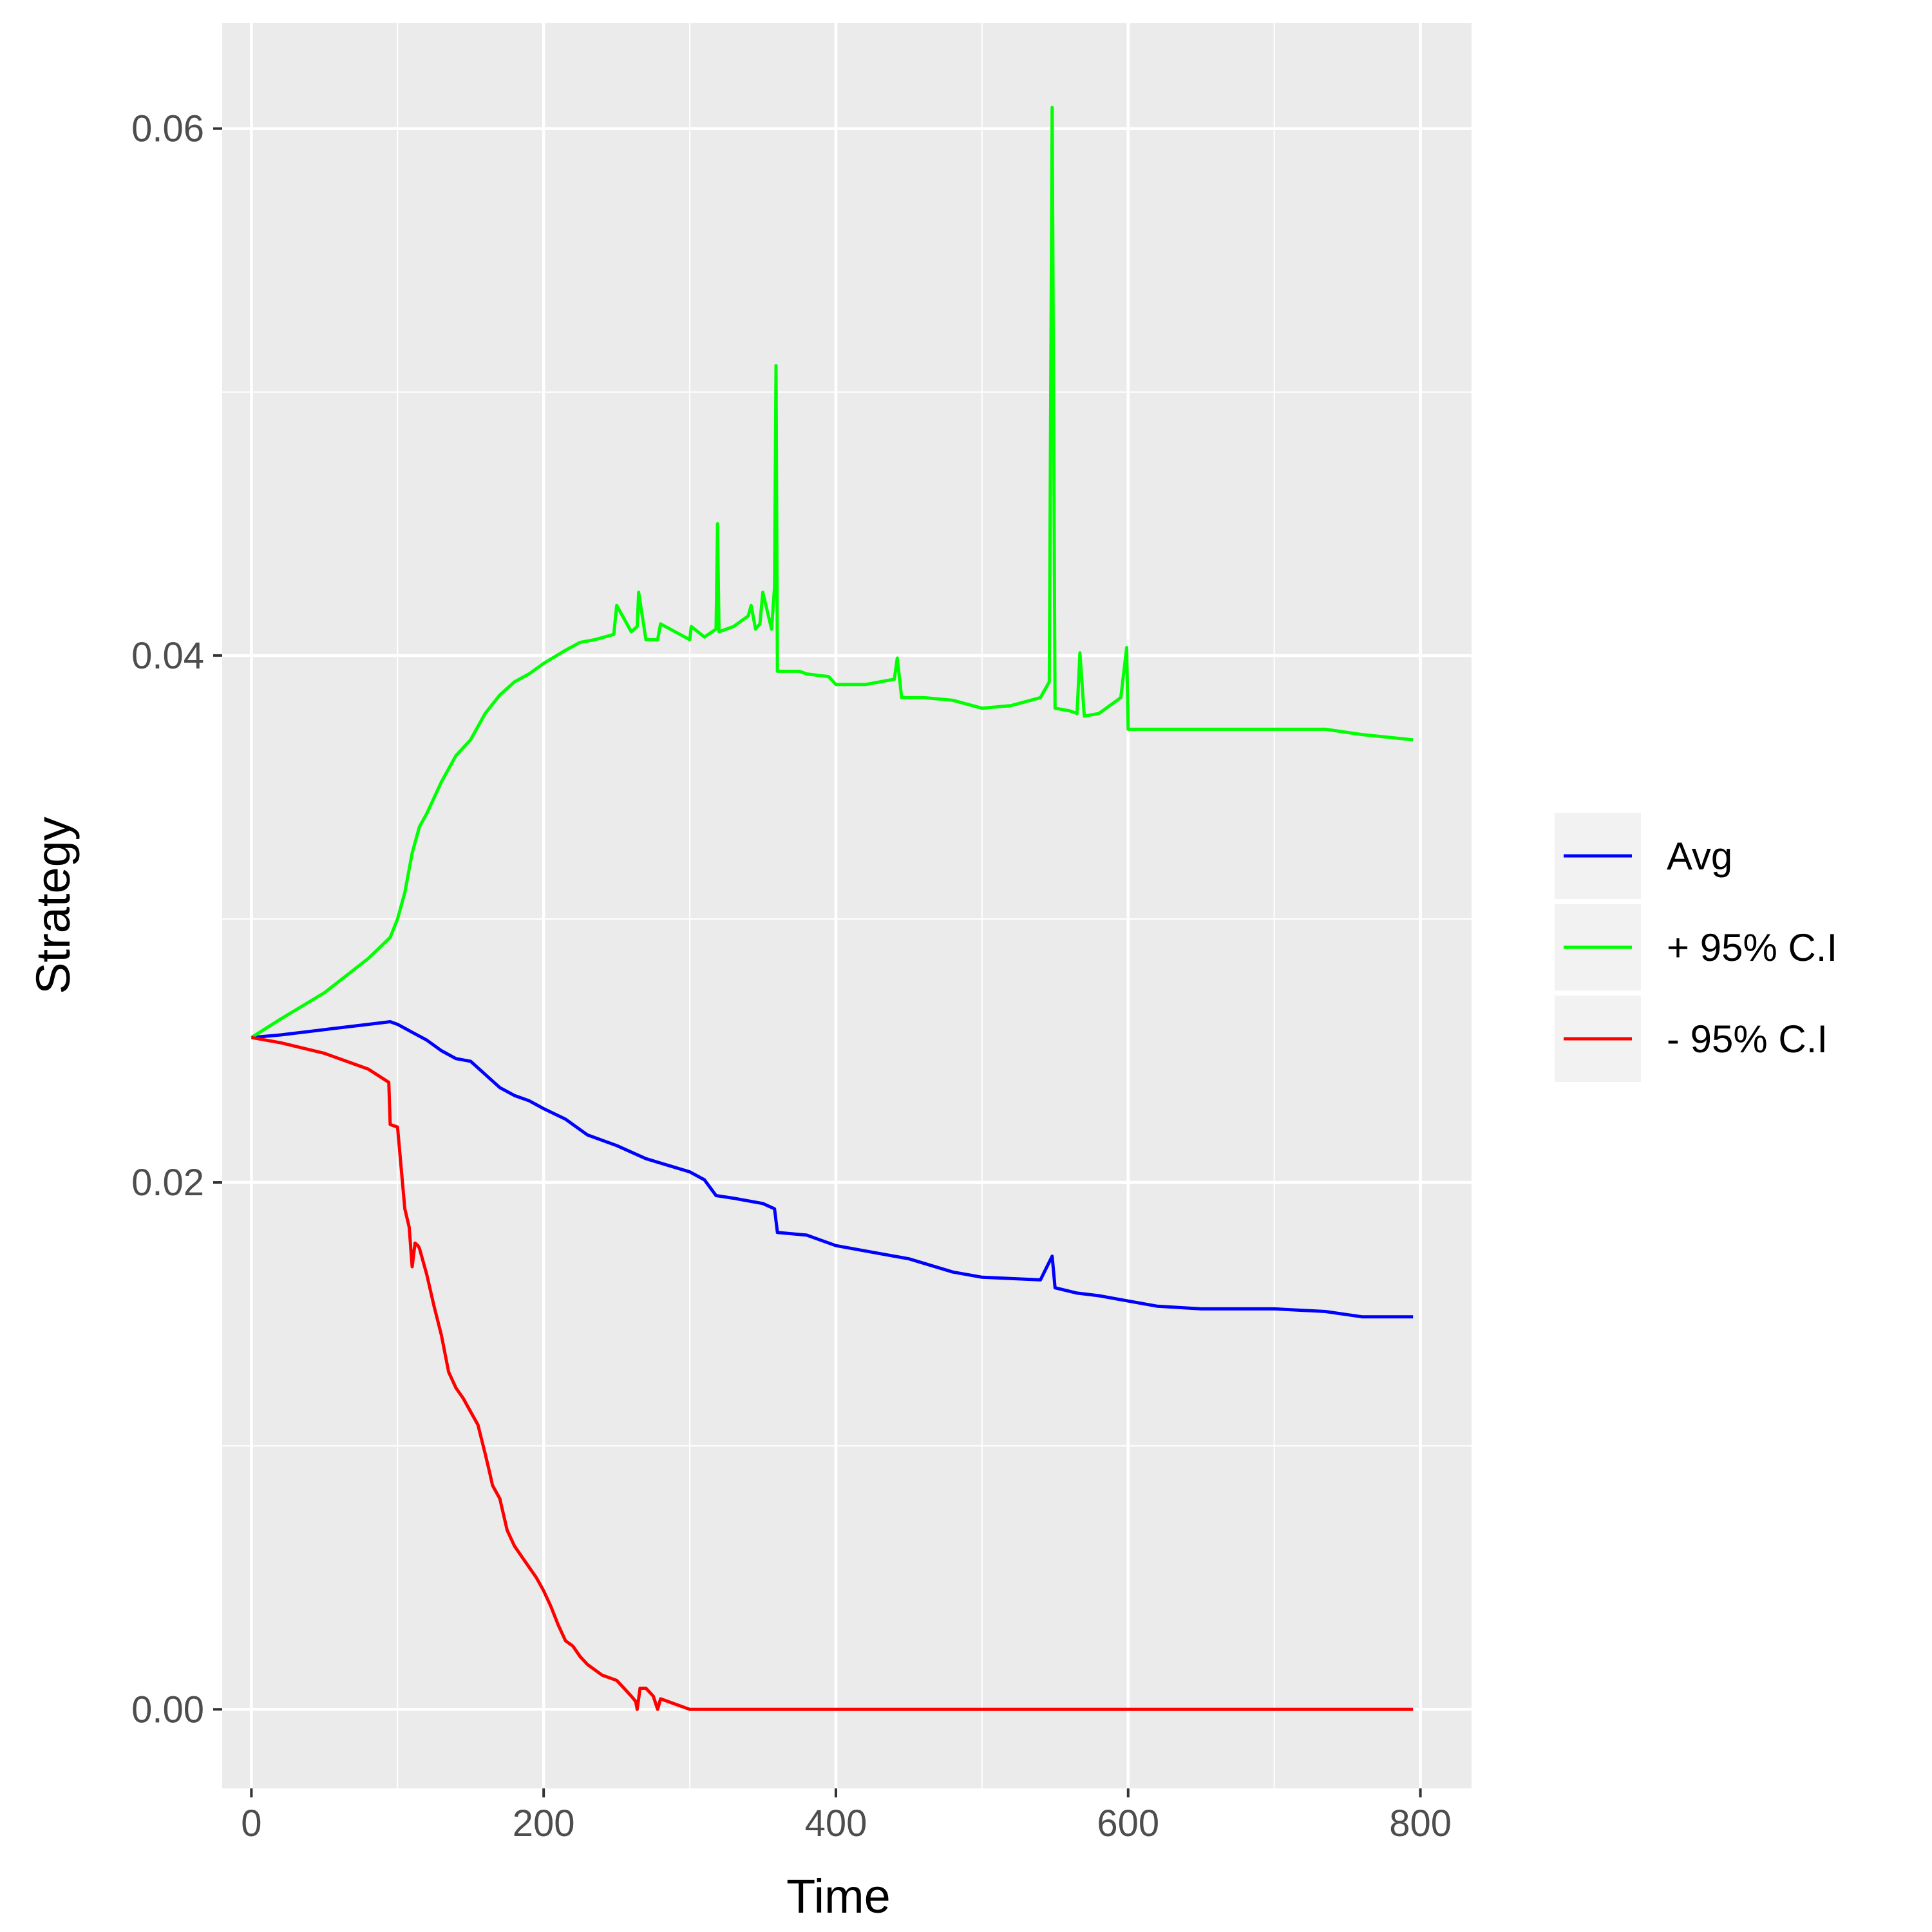 The height and width of the screenshot is (1932, 1932). I want to click on legend-label: + 95% C.I, so click(1752, 947).